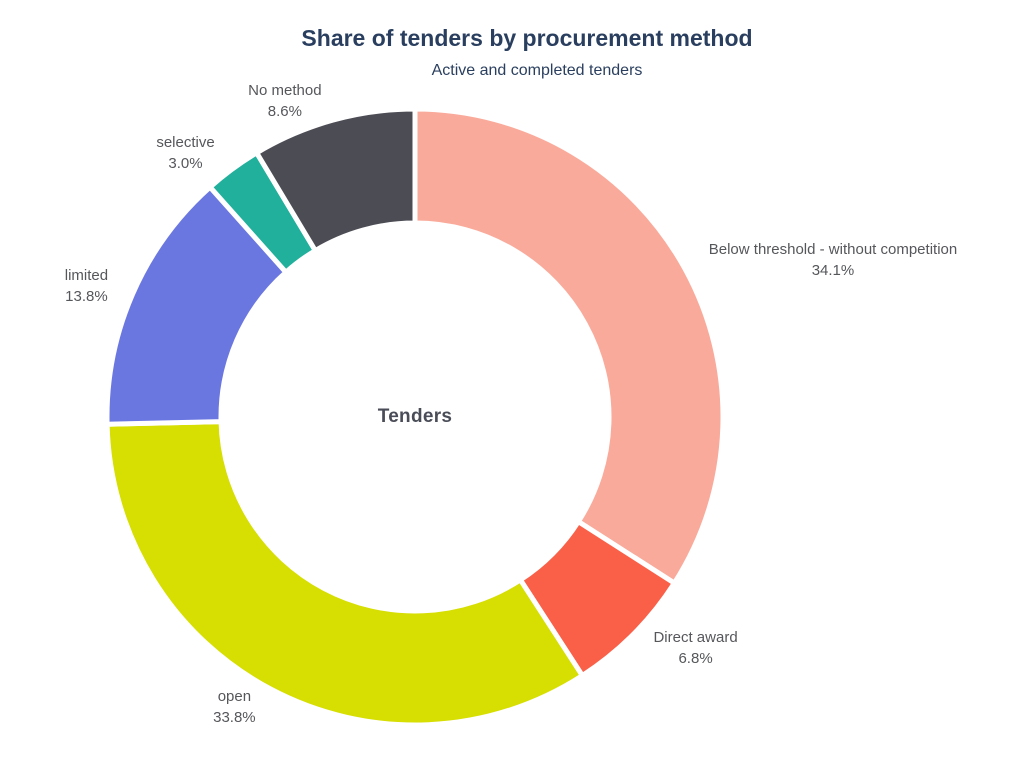  I want to click on pie-slice-no-method, so click(336, 180).